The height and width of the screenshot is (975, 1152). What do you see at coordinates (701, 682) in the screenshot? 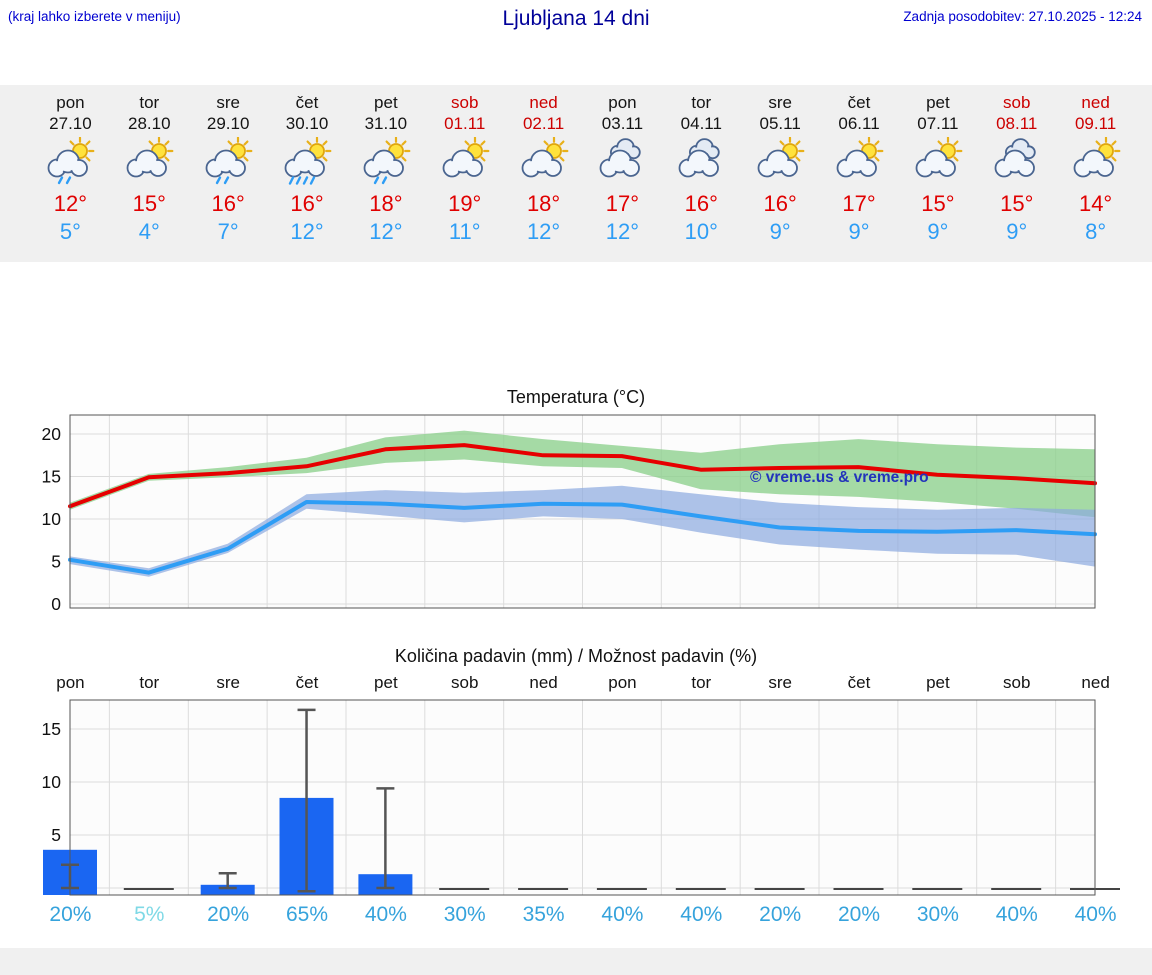
I see `precip-day-label: tor` at bounding box center [701, 682].